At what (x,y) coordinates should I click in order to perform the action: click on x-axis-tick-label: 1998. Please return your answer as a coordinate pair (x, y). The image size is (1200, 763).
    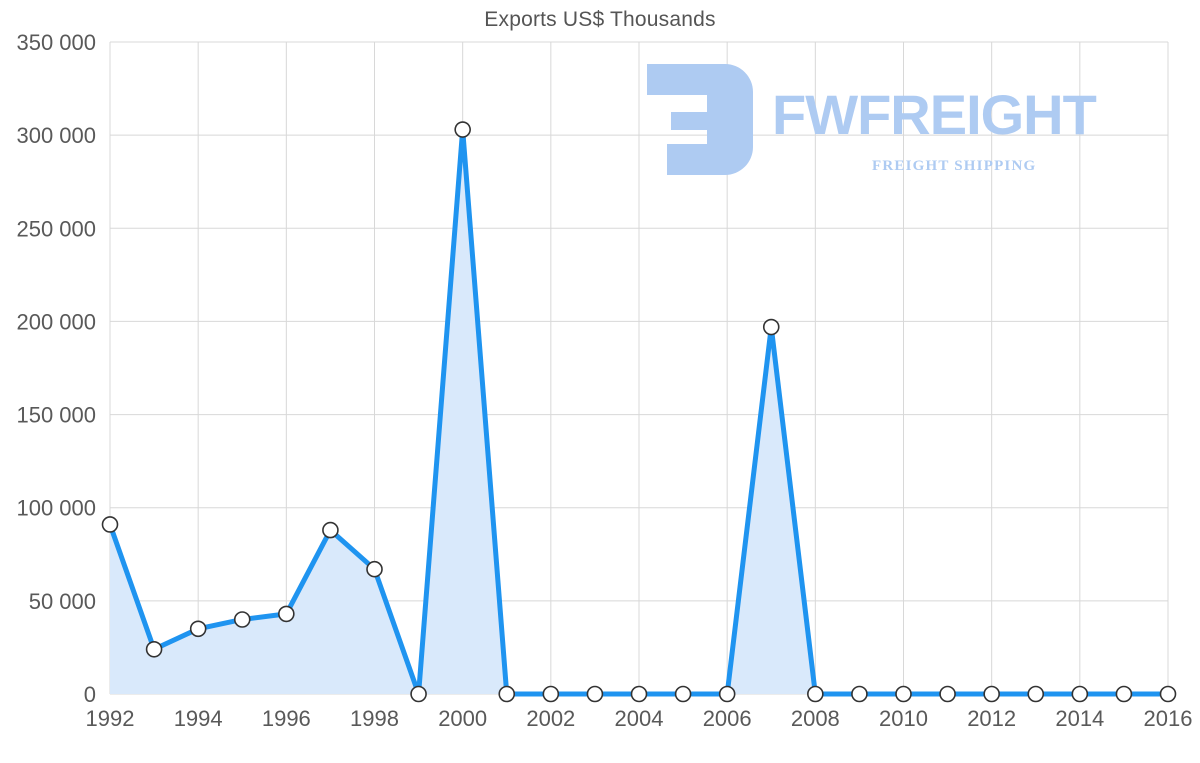
    Looking at the image, I should click on (374, 718).